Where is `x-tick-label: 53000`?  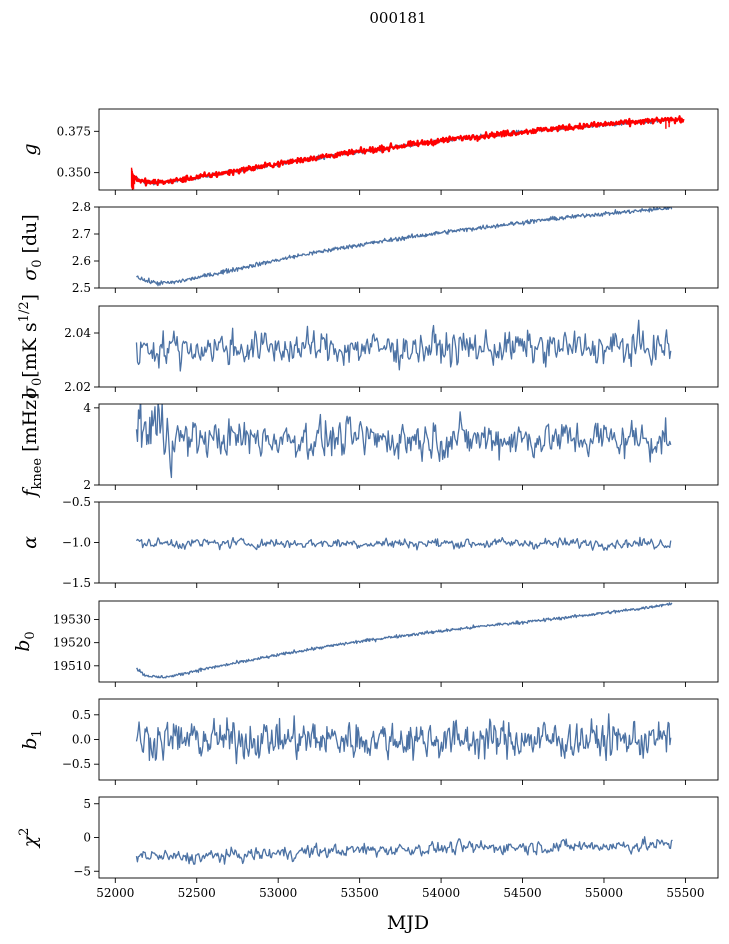 x-tick-label: 53000 is located at coordinates (278, 893).